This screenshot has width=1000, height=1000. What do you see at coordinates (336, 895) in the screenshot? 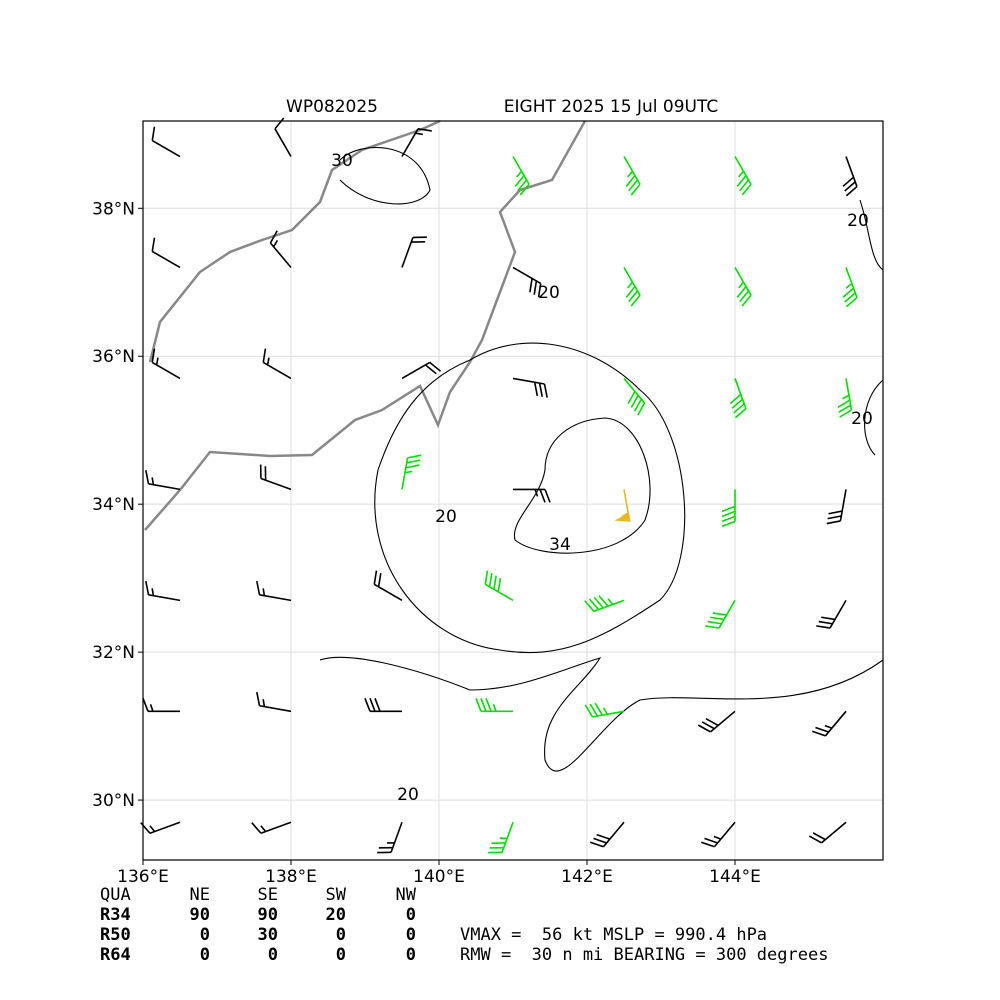
I see `table-header: SW` at bounding box center [336, 895].